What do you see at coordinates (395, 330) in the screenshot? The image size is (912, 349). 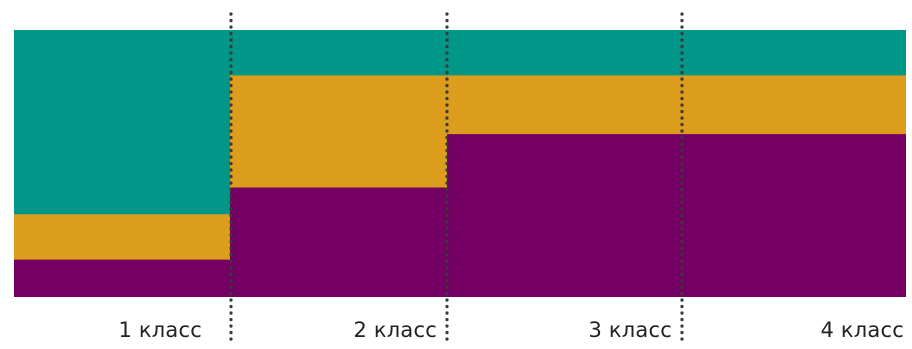 I see `tick-label-2: 2 класс` at bounding box center [395, 330].